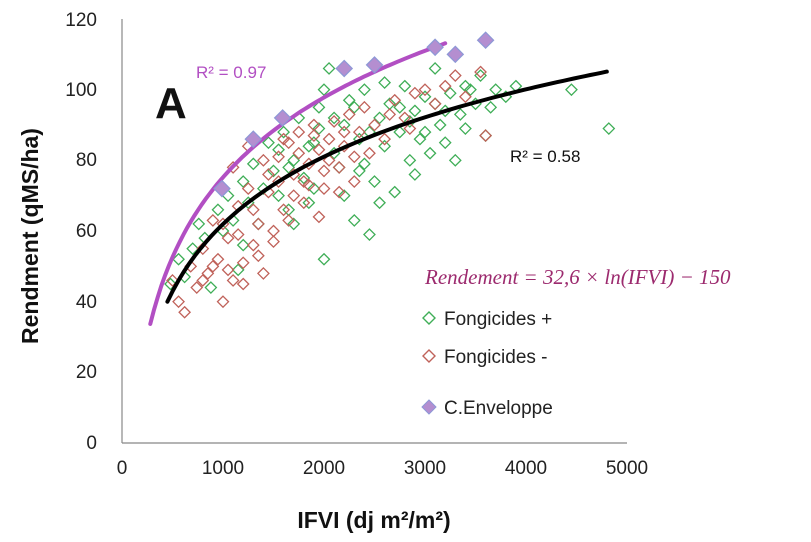  What do you see at coordinates (498, 319) in the screenshot?
I see `legend-label-fongicides-plus: Fongicides +` at bounding box center [498, 319].